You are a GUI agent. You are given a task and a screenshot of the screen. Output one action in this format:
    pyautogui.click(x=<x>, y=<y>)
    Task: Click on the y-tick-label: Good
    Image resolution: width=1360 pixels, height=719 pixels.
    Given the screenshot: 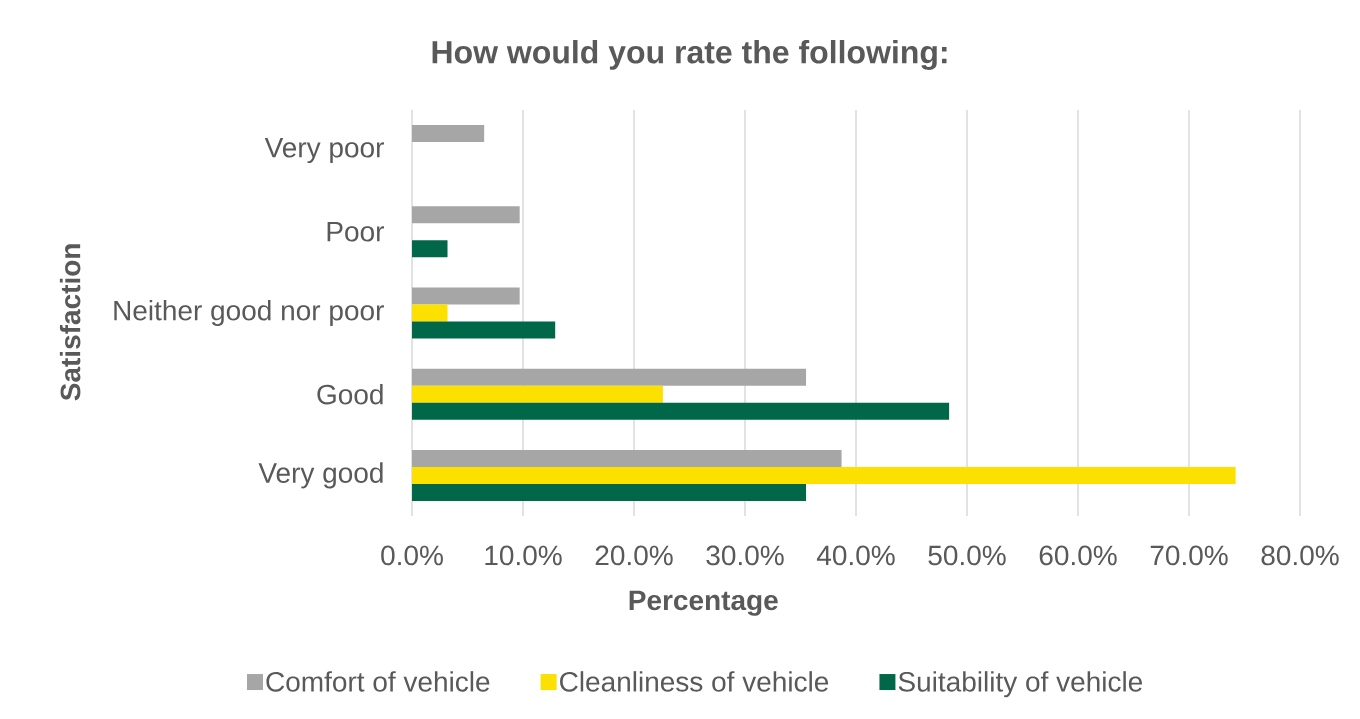 What is the action you would take?
    pyautogui.click(x=350, y=394)
    